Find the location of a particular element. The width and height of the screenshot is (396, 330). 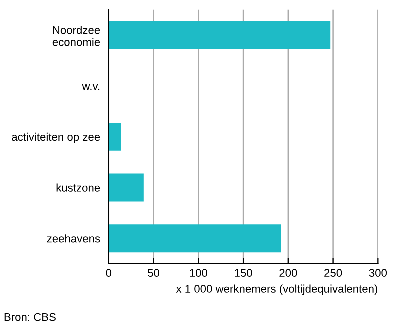

y-tick-label: kustzone is located at coordinates (78, 188).